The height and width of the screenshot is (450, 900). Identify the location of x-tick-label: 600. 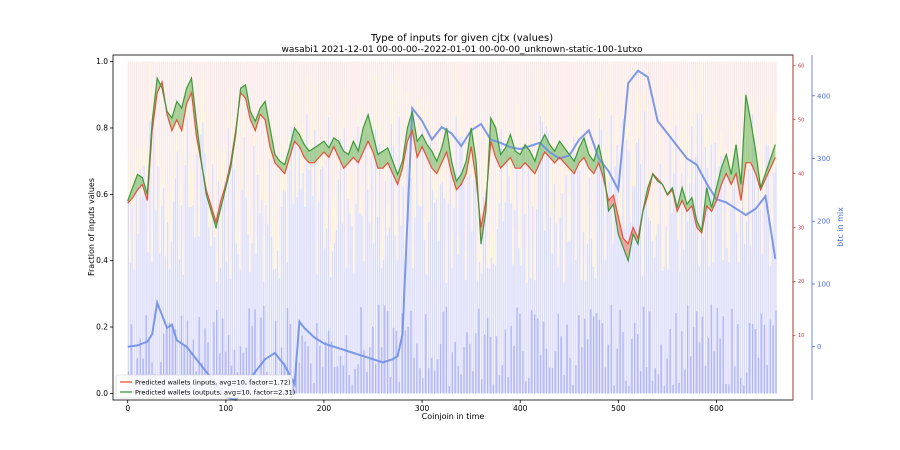
(716, 408).